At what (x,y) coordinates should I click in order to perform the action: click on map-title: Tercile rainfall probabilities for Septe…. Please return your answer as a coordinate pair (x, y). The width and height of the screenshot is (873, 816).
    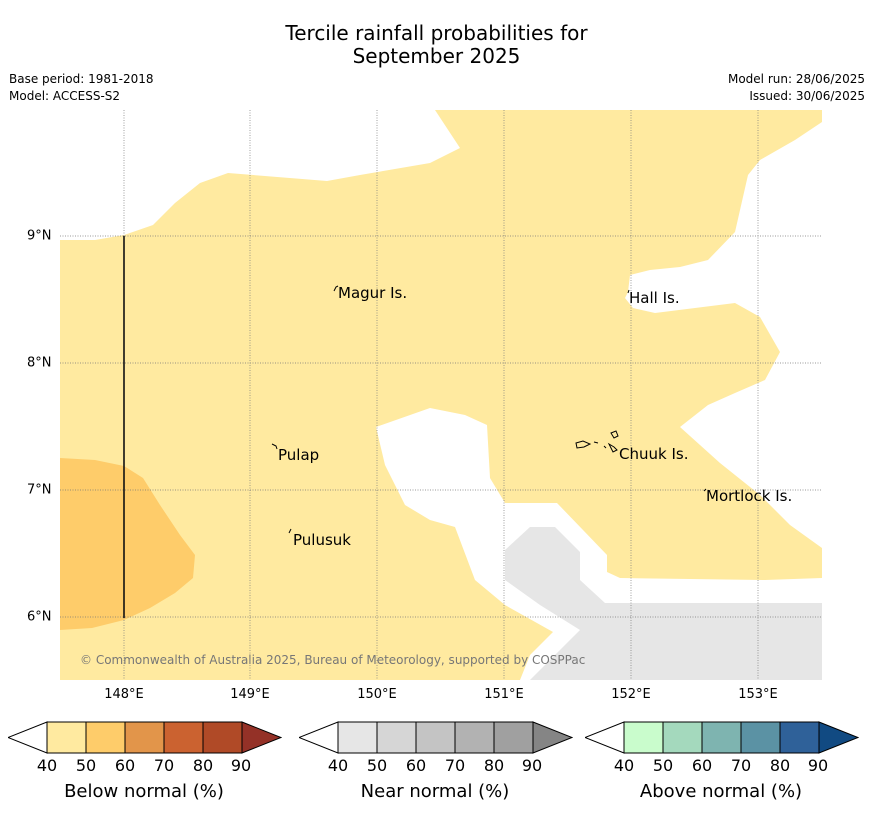
    Looking at the image, I should click on (436, 45).